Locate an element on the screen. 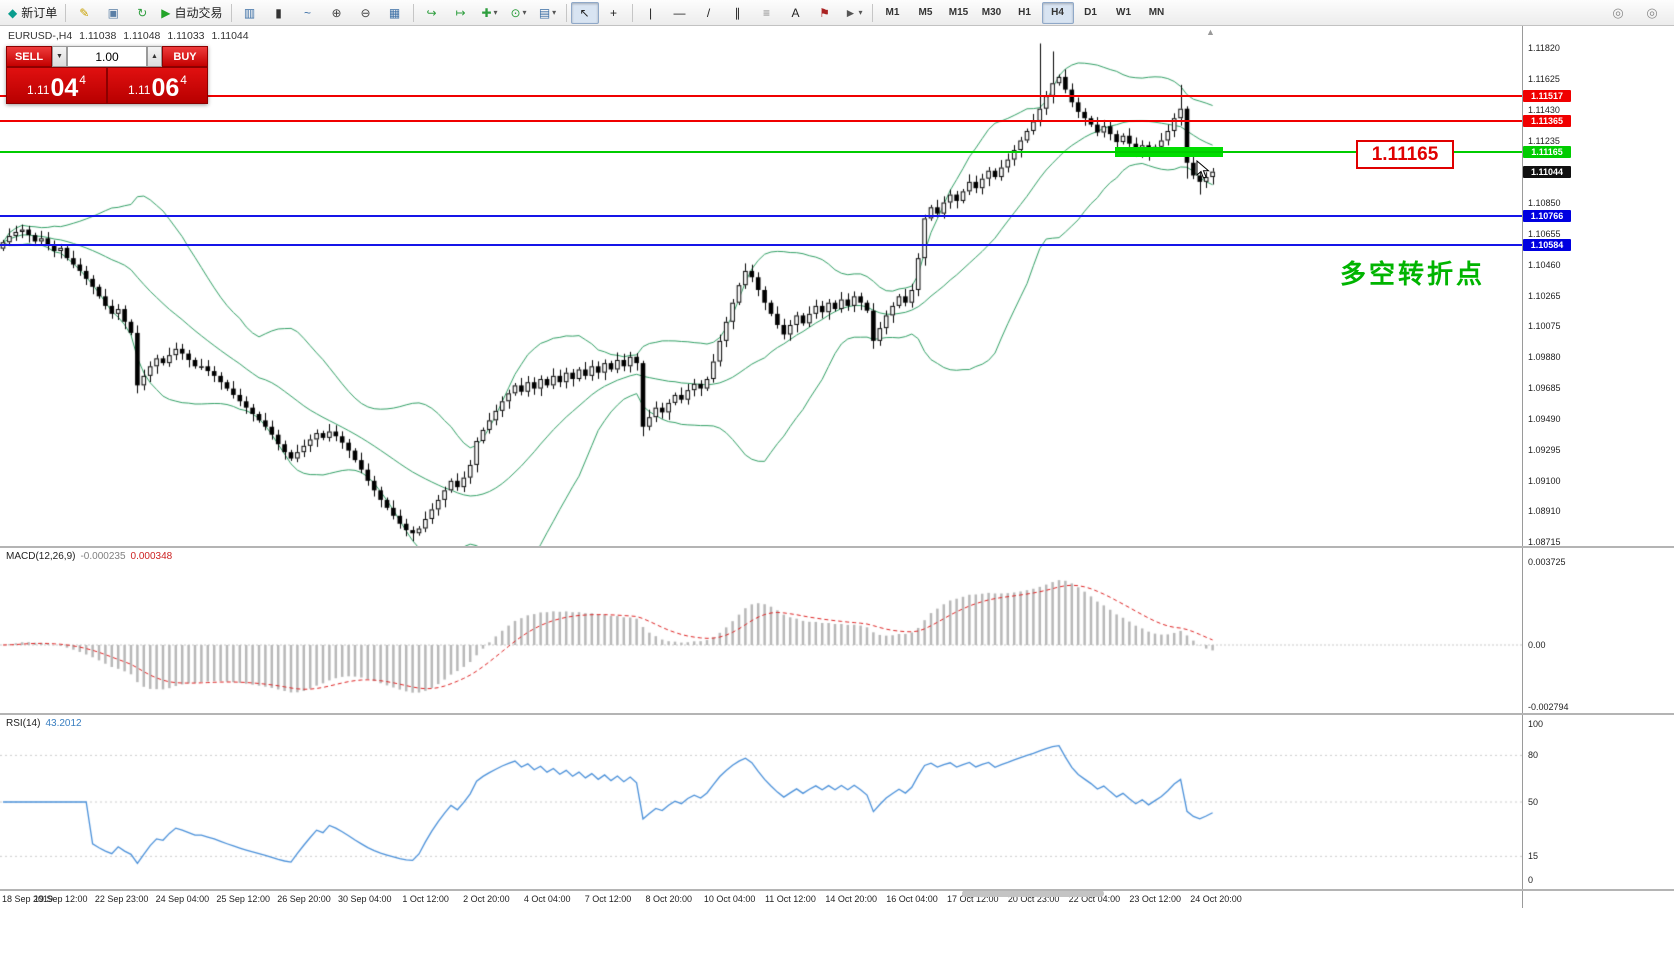 Image resolution: width=1674 pixels, height=953 pixels. buy-button: BUY is located at coordinates (185, 56).